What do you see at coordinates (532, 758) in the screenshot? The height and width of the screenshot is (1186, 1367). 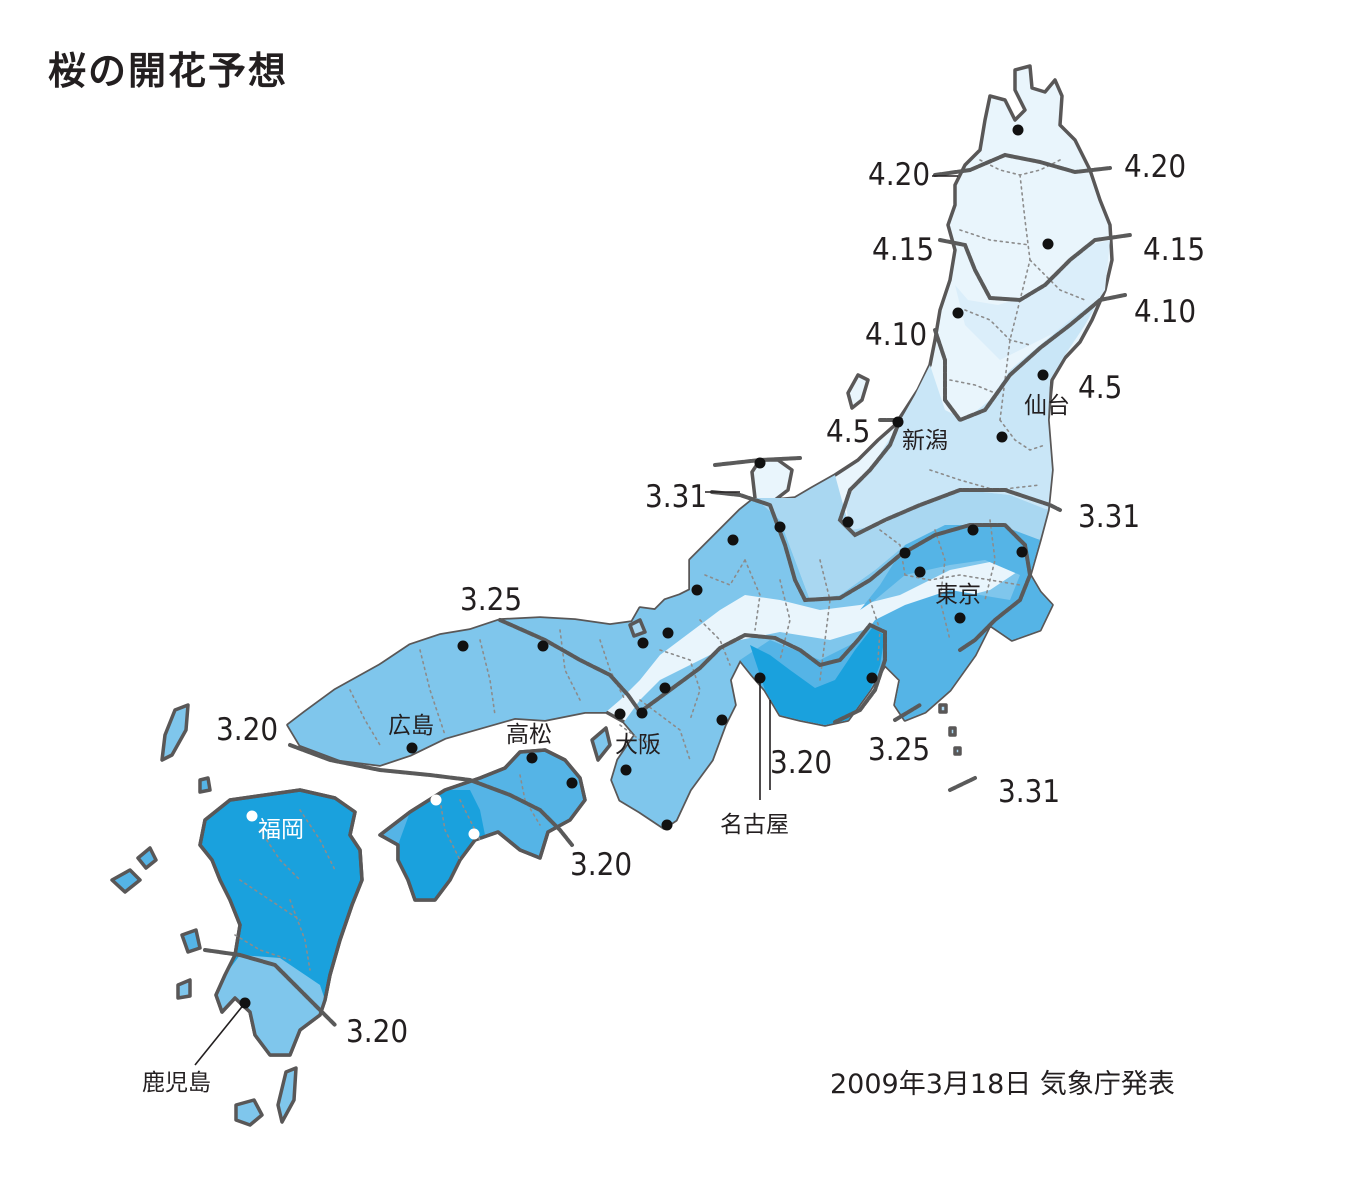 I see `city-dot-takamatsu` at bounding box center [532, 758].